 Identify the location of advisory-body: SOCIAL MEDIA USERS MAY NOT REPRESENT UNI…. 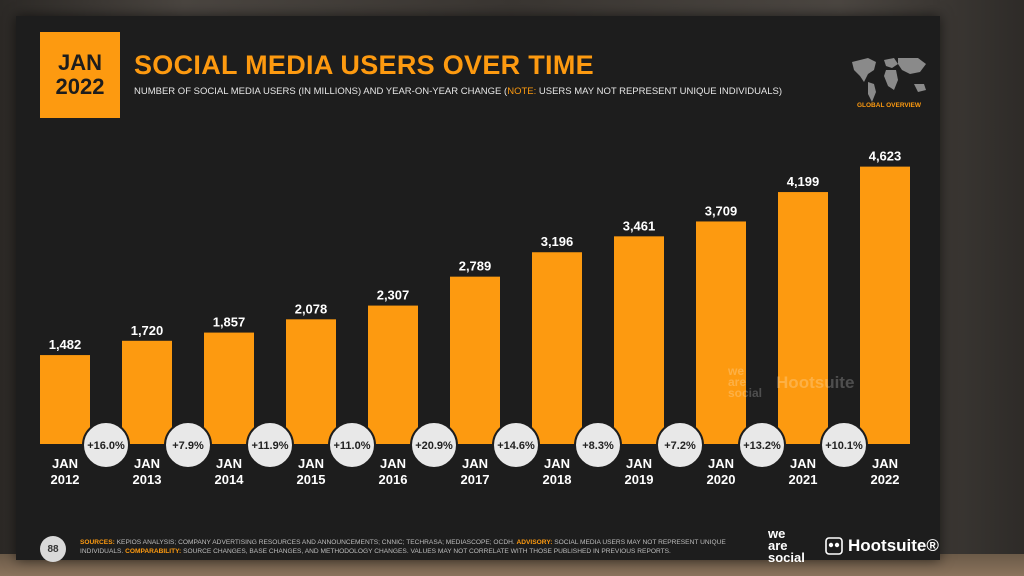
(403, 547).